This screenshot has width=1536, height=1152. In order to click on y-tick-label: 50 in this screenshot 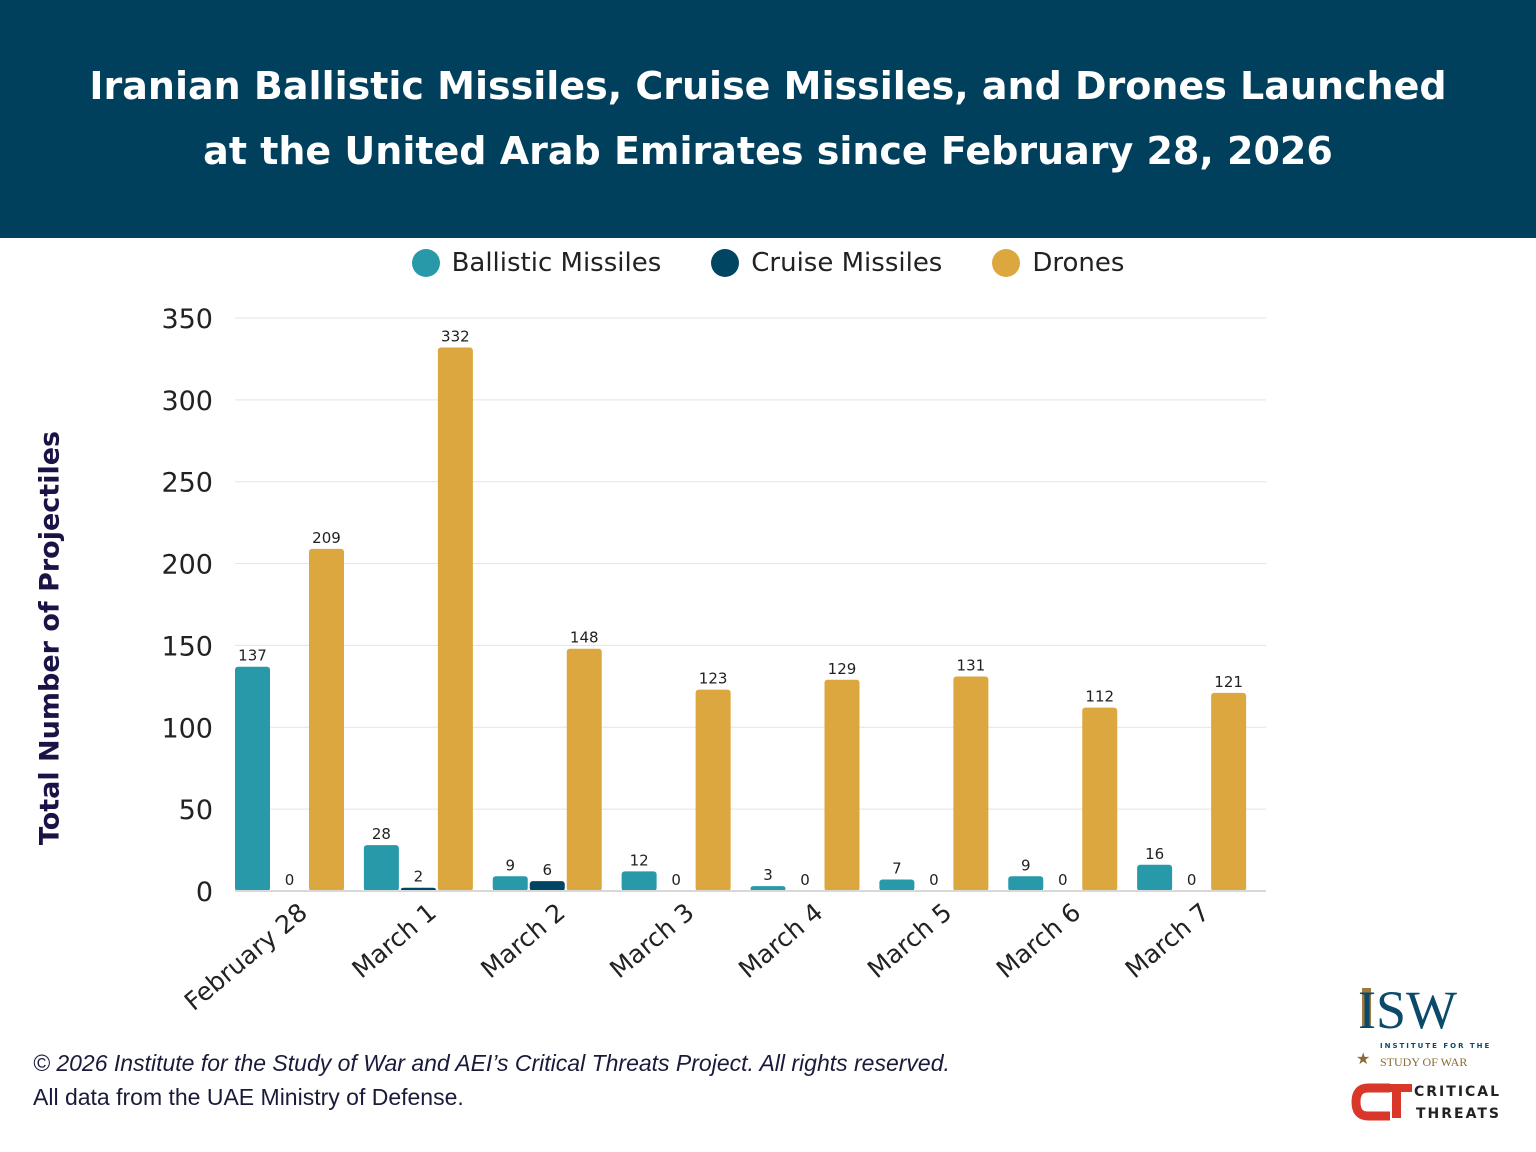, I will do `click(196, 810)`.